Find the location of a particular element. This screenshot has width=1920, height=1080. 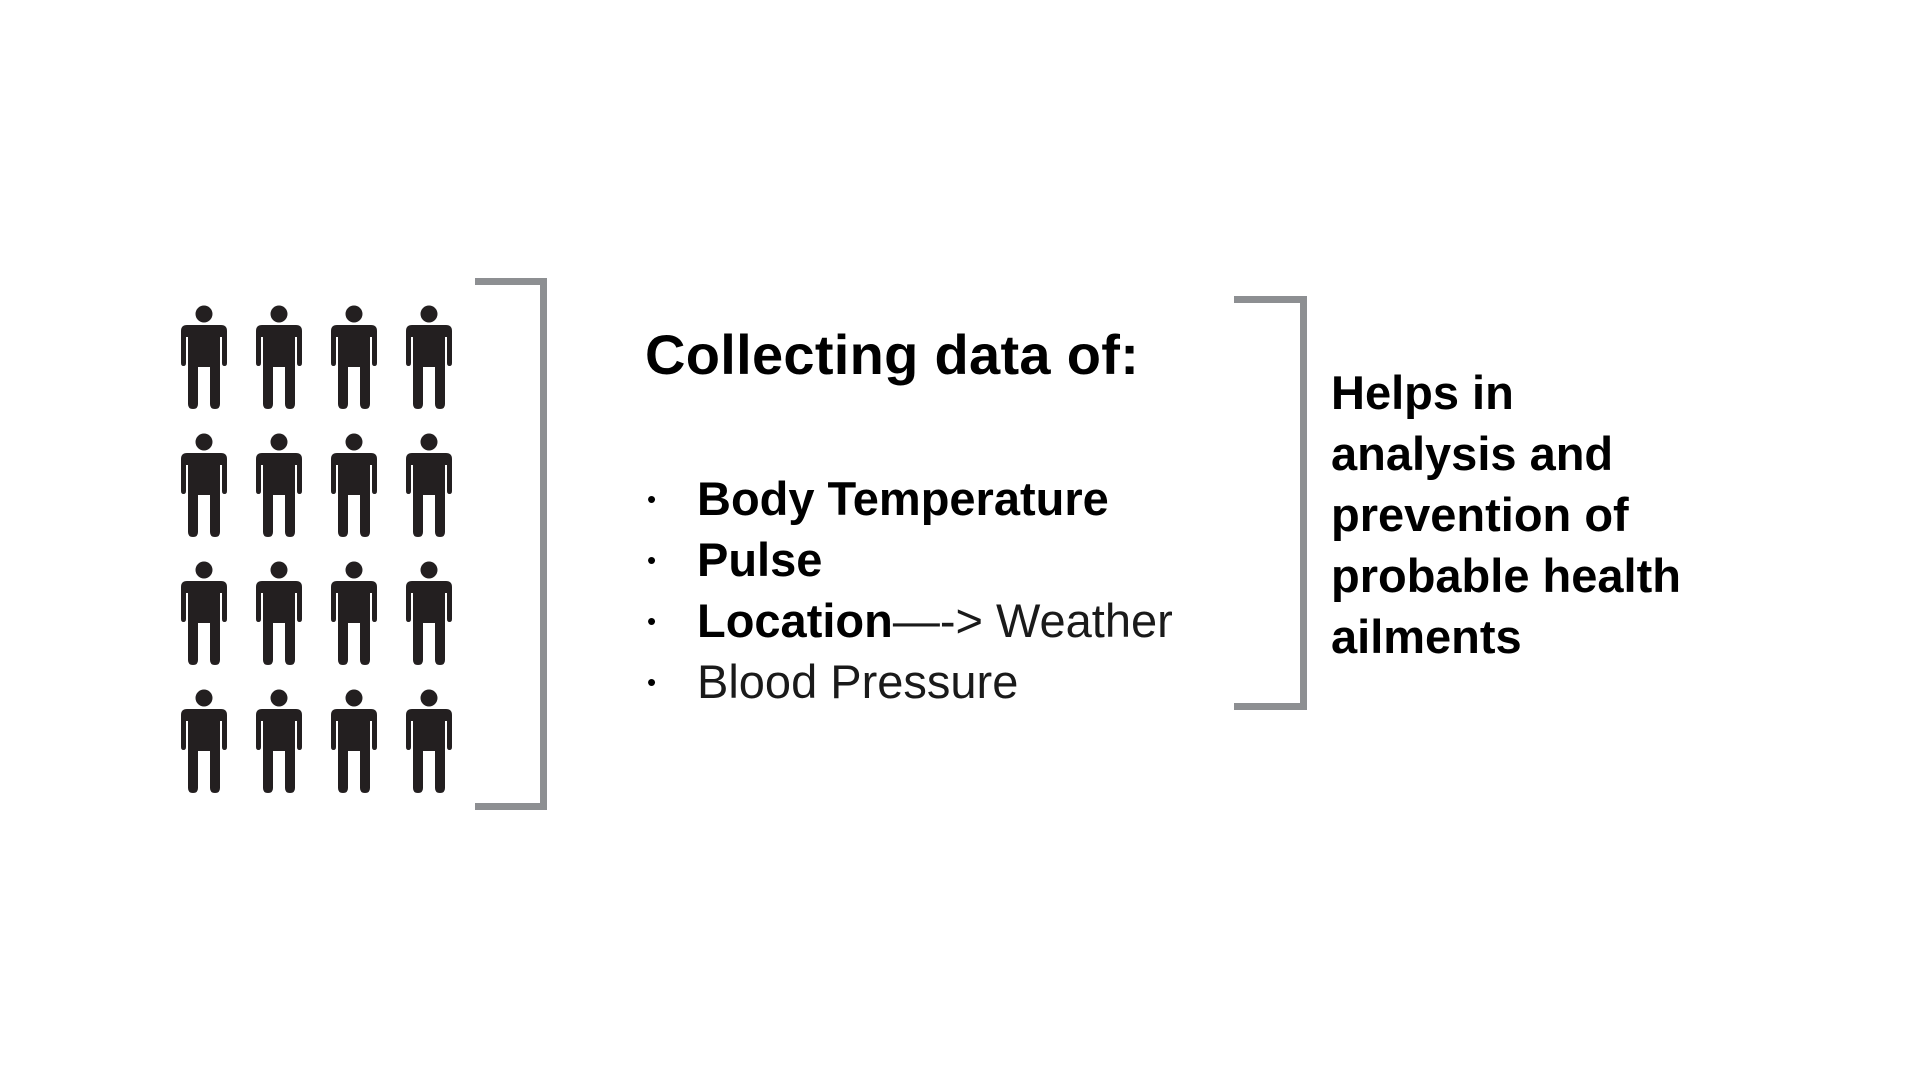

outcome-line: ailments is located at coordinates (1426, 636).